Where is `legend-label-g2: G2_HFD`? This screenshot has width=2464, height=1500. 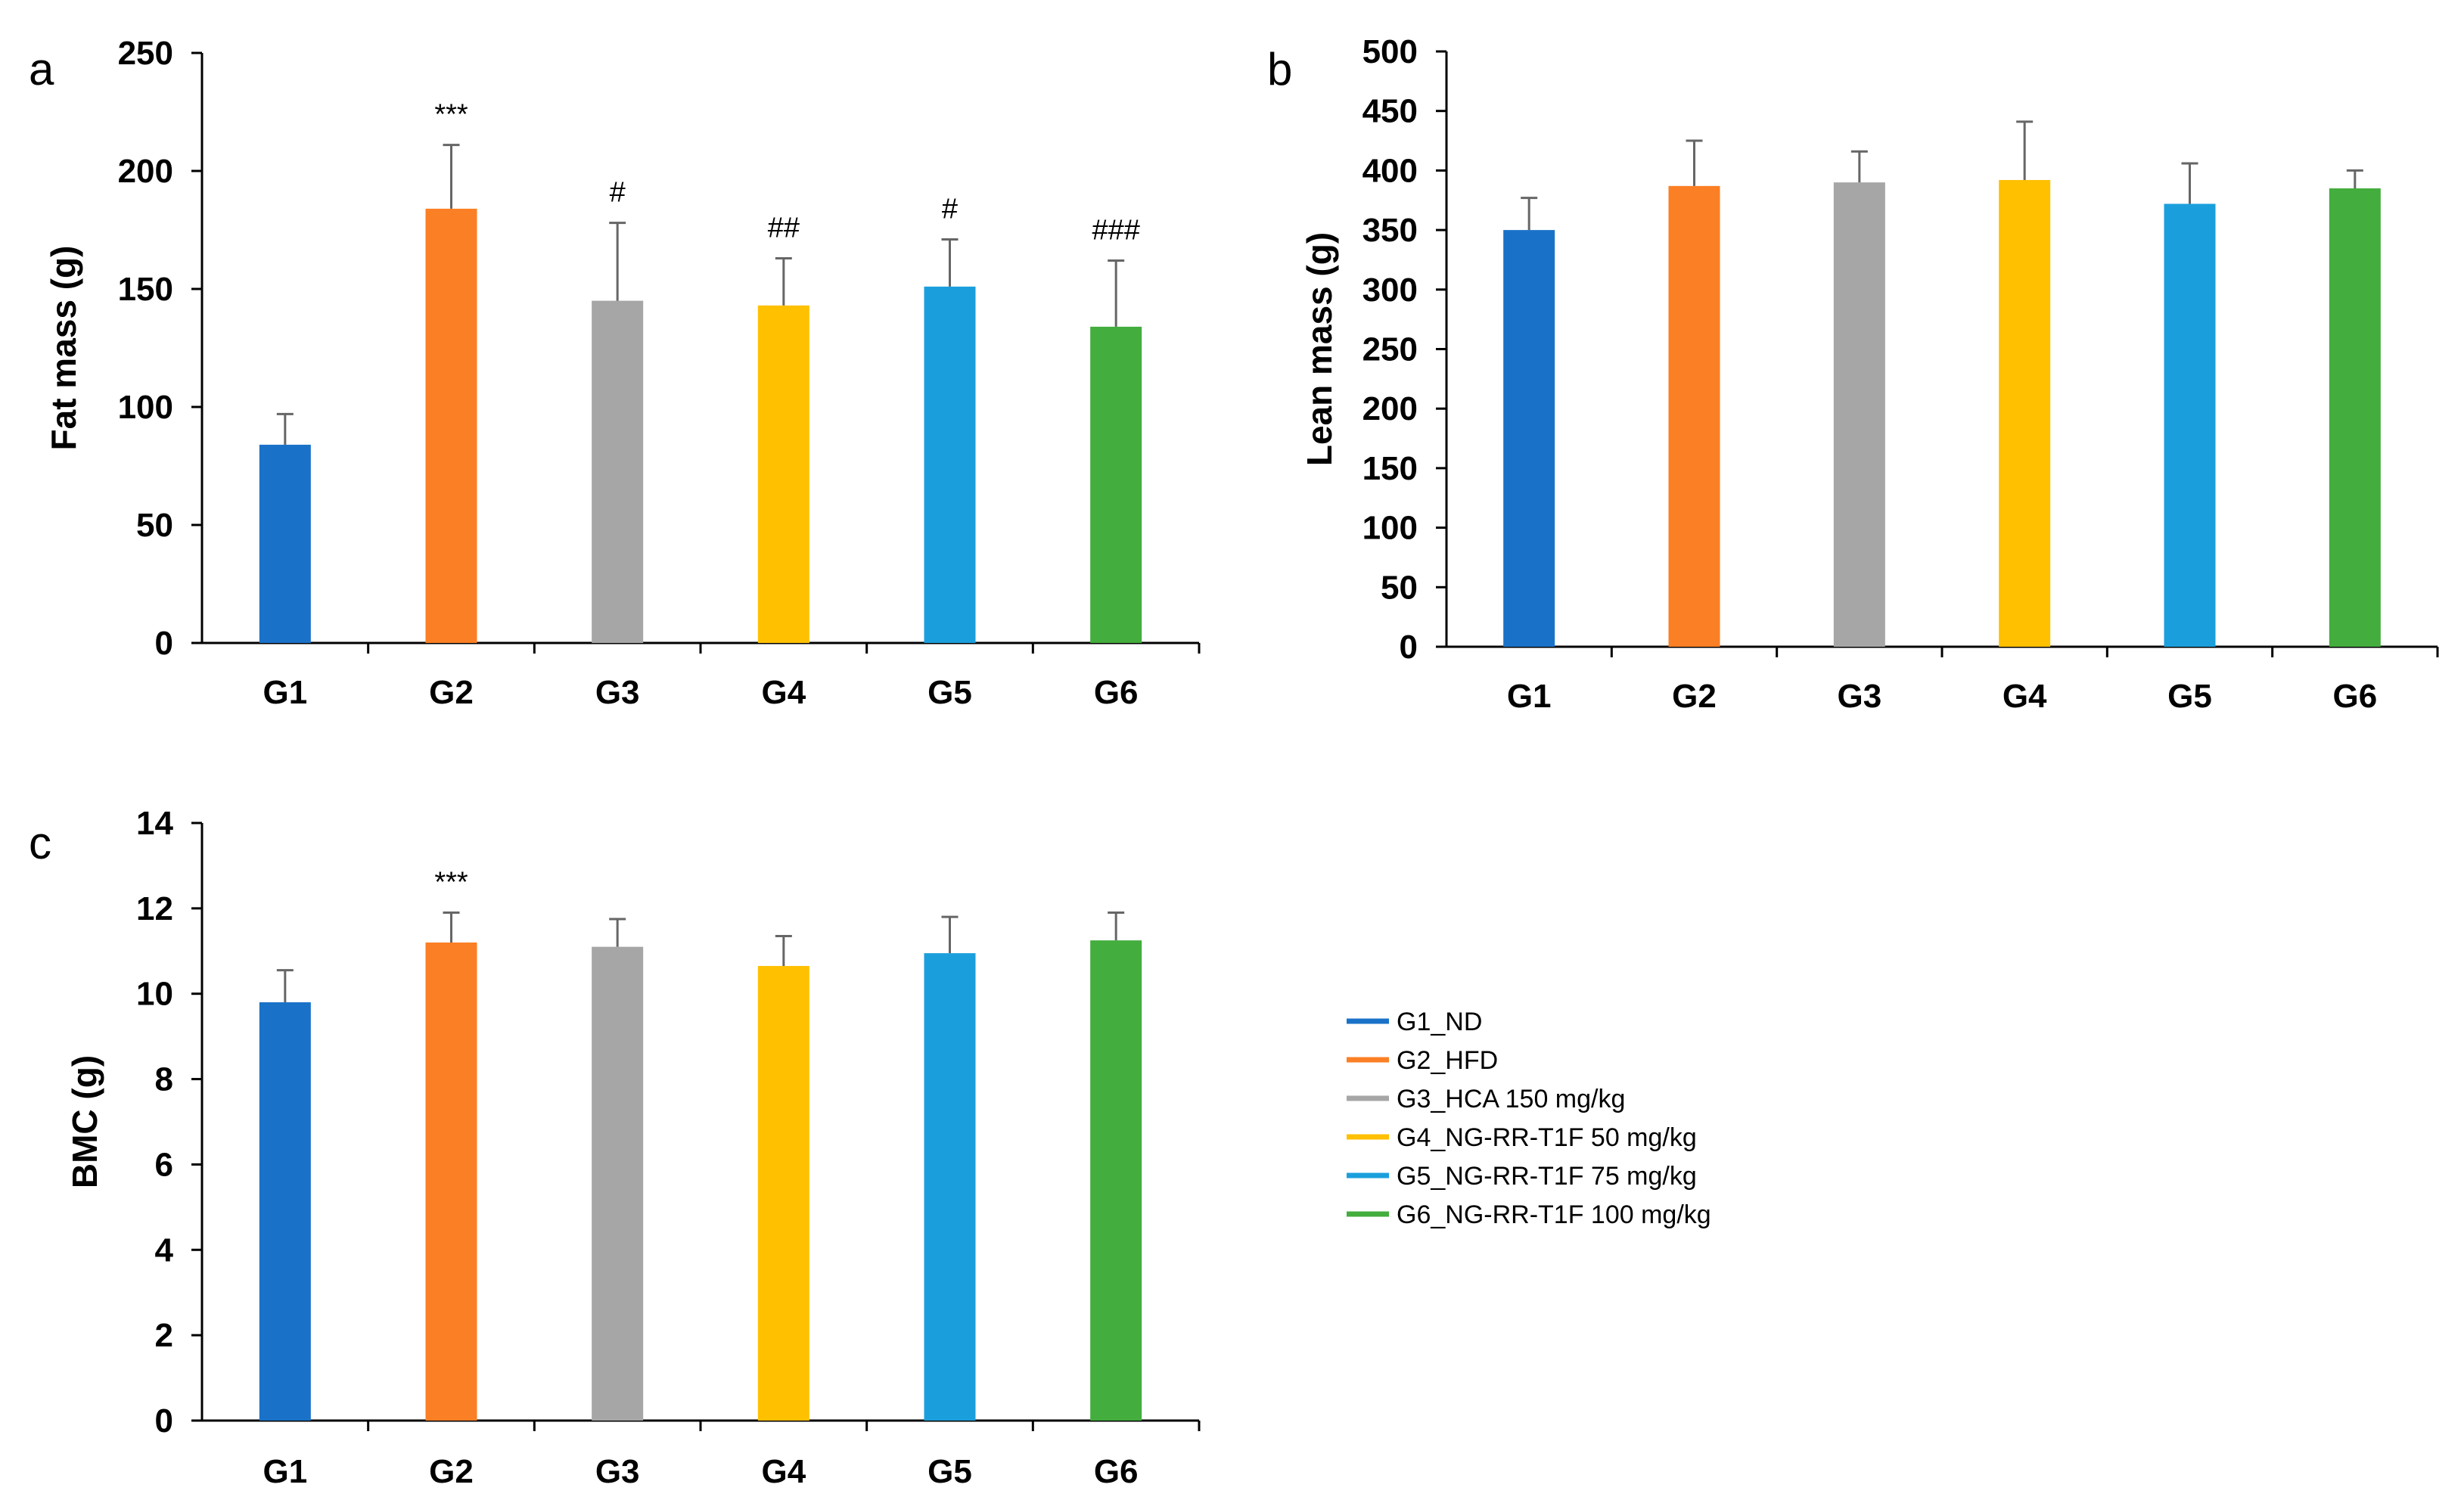 legend-label-g2: G2_HFD is located at coordinates (1447, 1060).